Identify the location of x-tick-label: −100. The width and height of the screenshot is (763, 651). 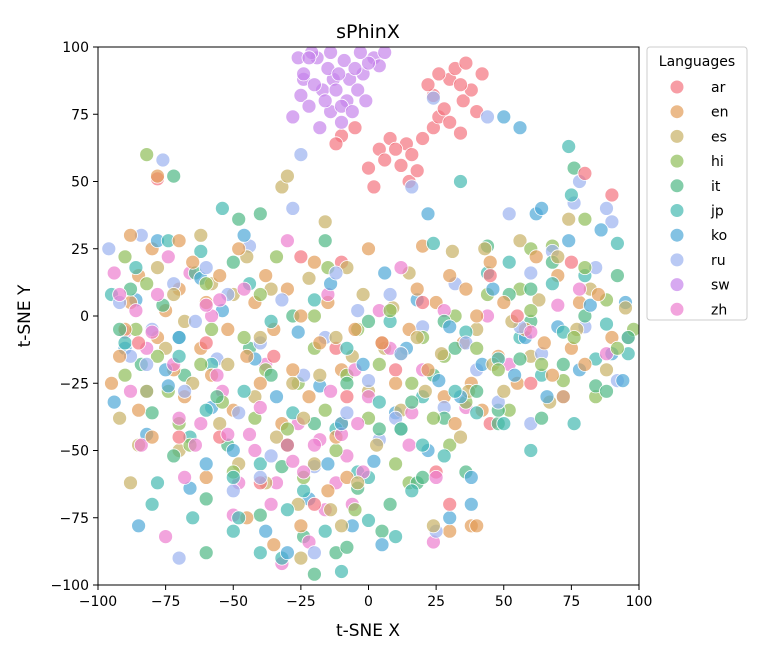
(98, 602).